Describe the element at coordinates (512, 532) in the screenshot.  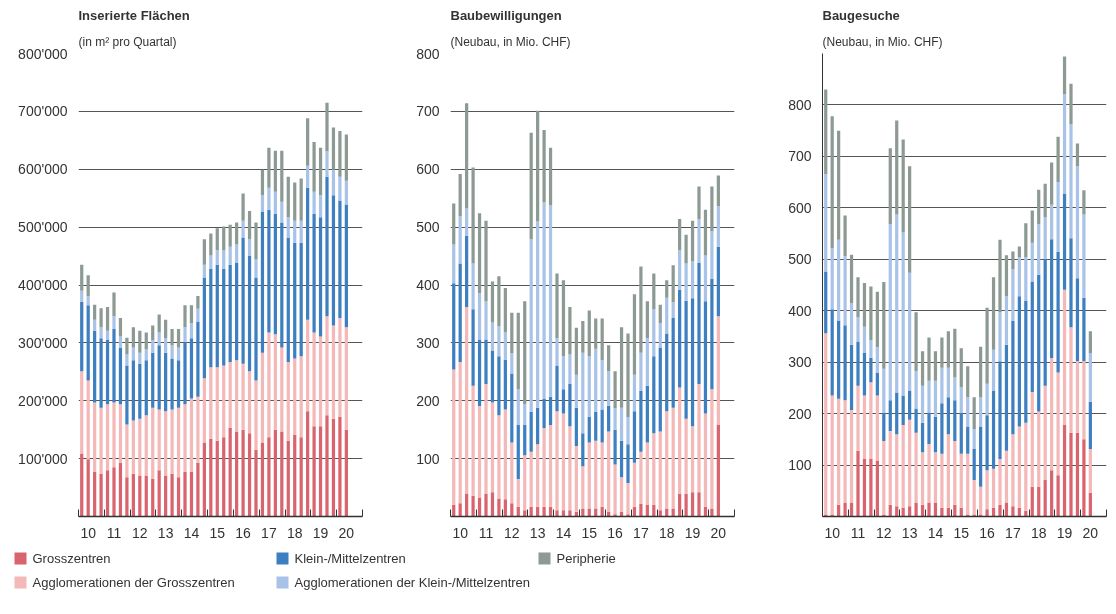
I see `x-tick-label: 12` at that location.